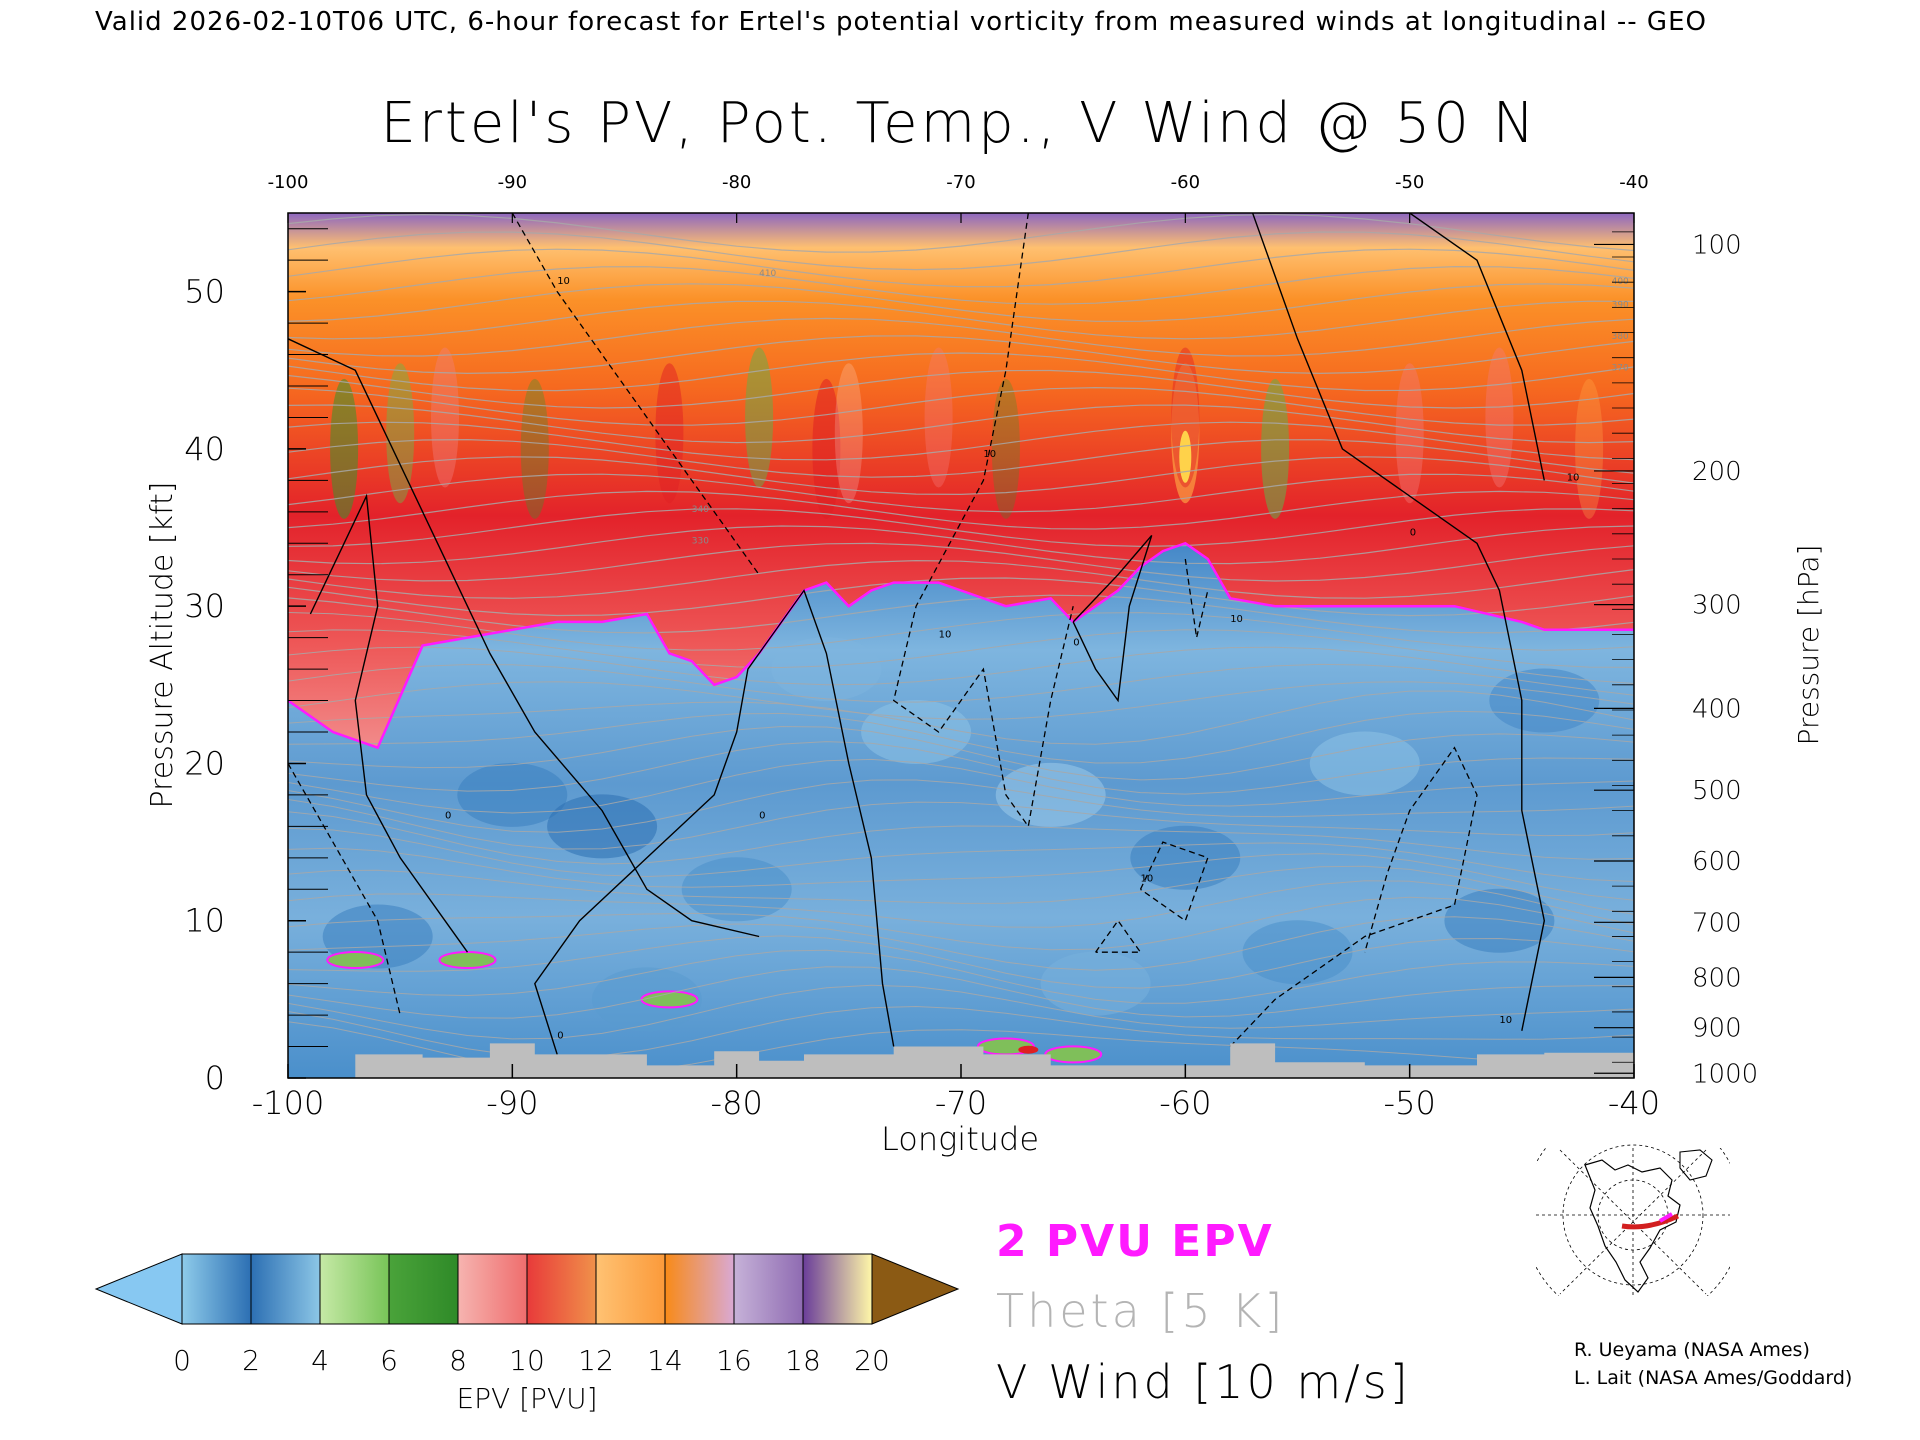  Describe the element at coordinates (700, 541) in the screenshot. I see `theta-label: 330` at that location.